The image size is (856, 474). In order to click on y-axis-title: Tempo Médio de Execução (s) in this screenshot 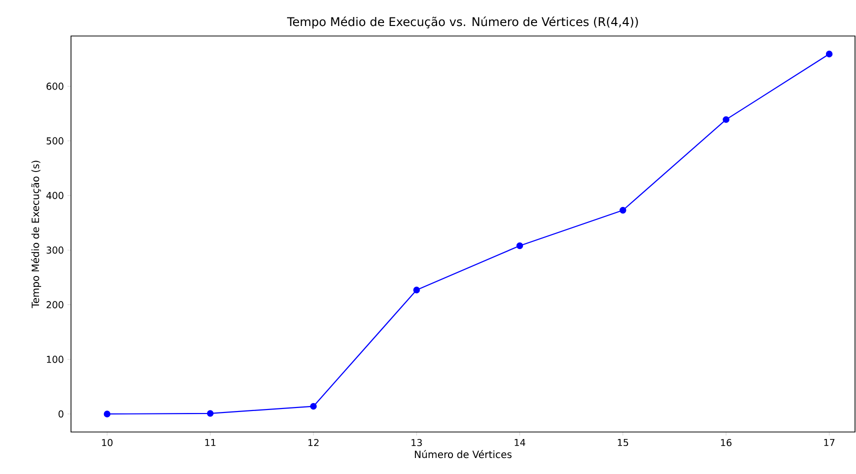, I will do `click(36, 234)`.